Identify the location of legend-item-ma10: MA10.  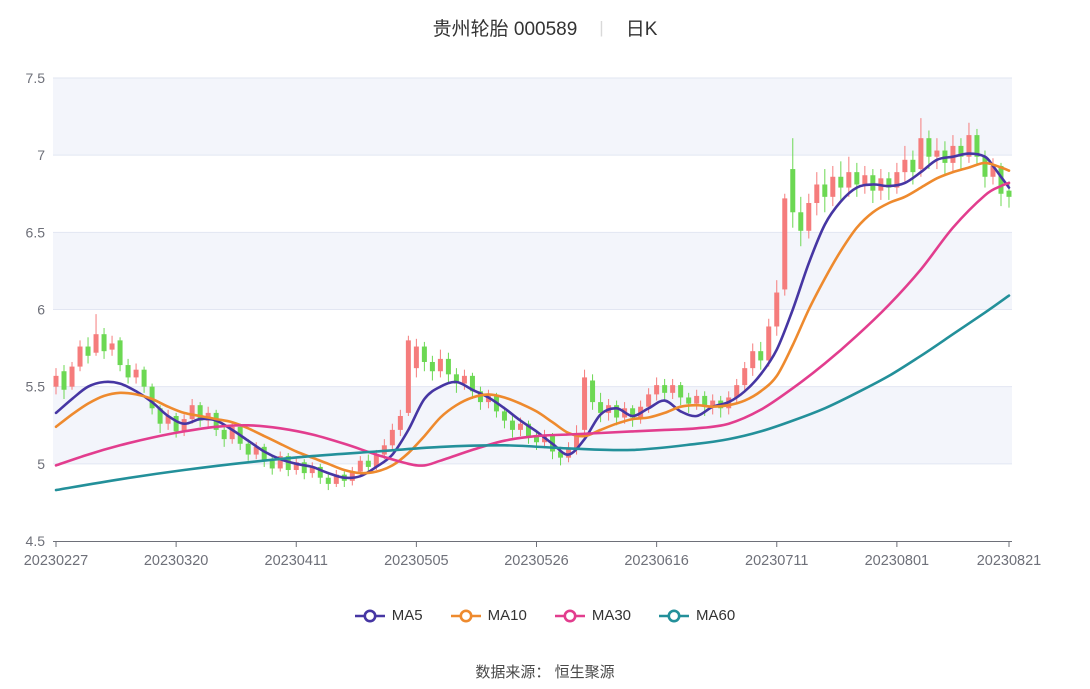
(488, 615).